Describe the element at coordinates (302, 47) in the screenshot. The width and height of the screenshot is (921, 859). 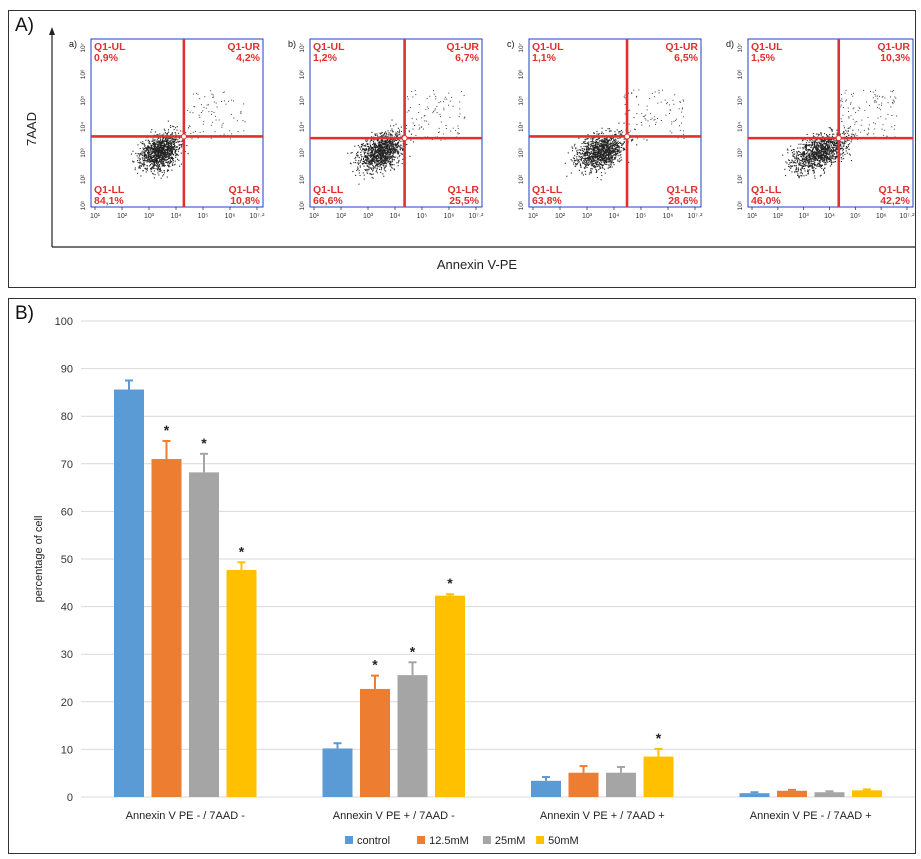
I see `y-tick-label: 10⁷` at that location.